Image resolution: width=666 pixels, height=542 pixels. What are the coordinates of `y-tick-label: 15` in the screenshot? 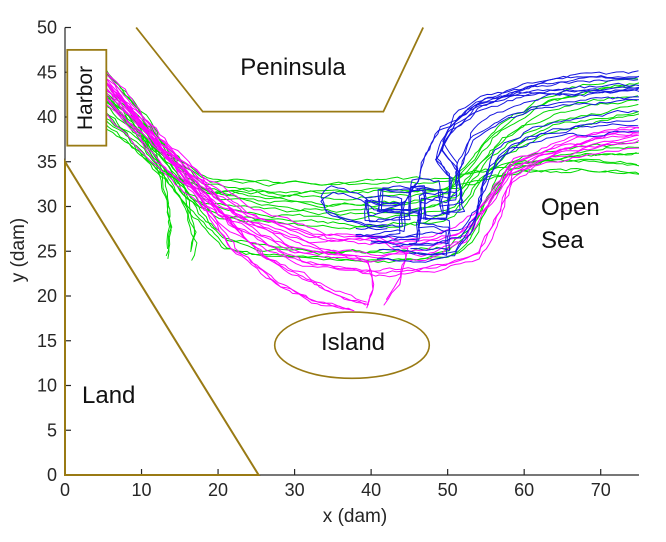 It's located at (47, 341).